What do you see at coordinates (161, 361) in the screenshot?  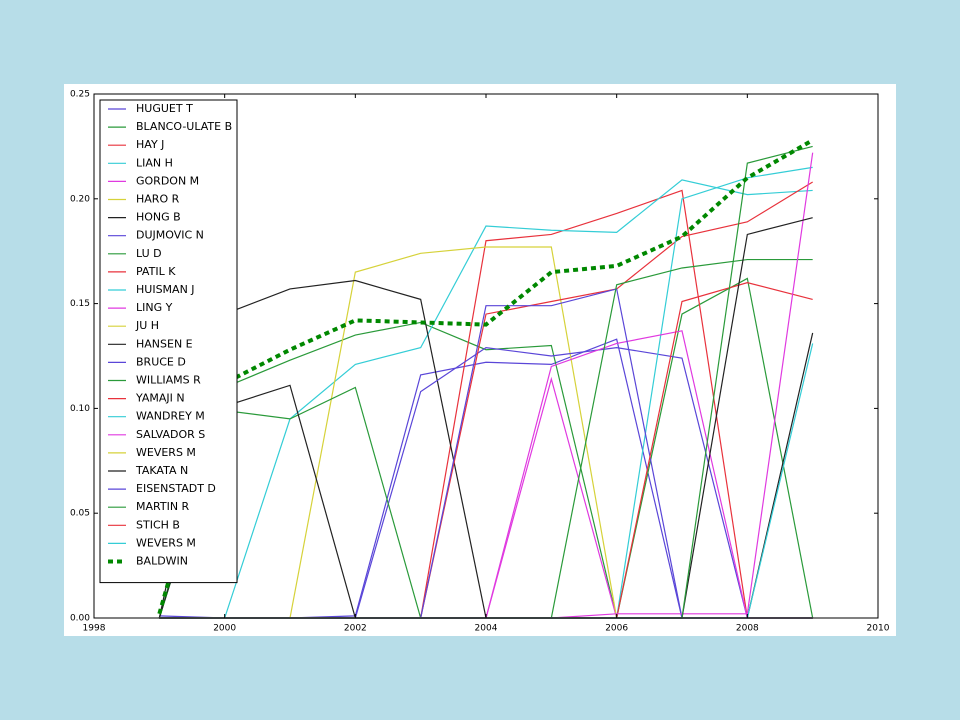 I see `legend-label: BRUCE D` at bounding box center [161, 361].